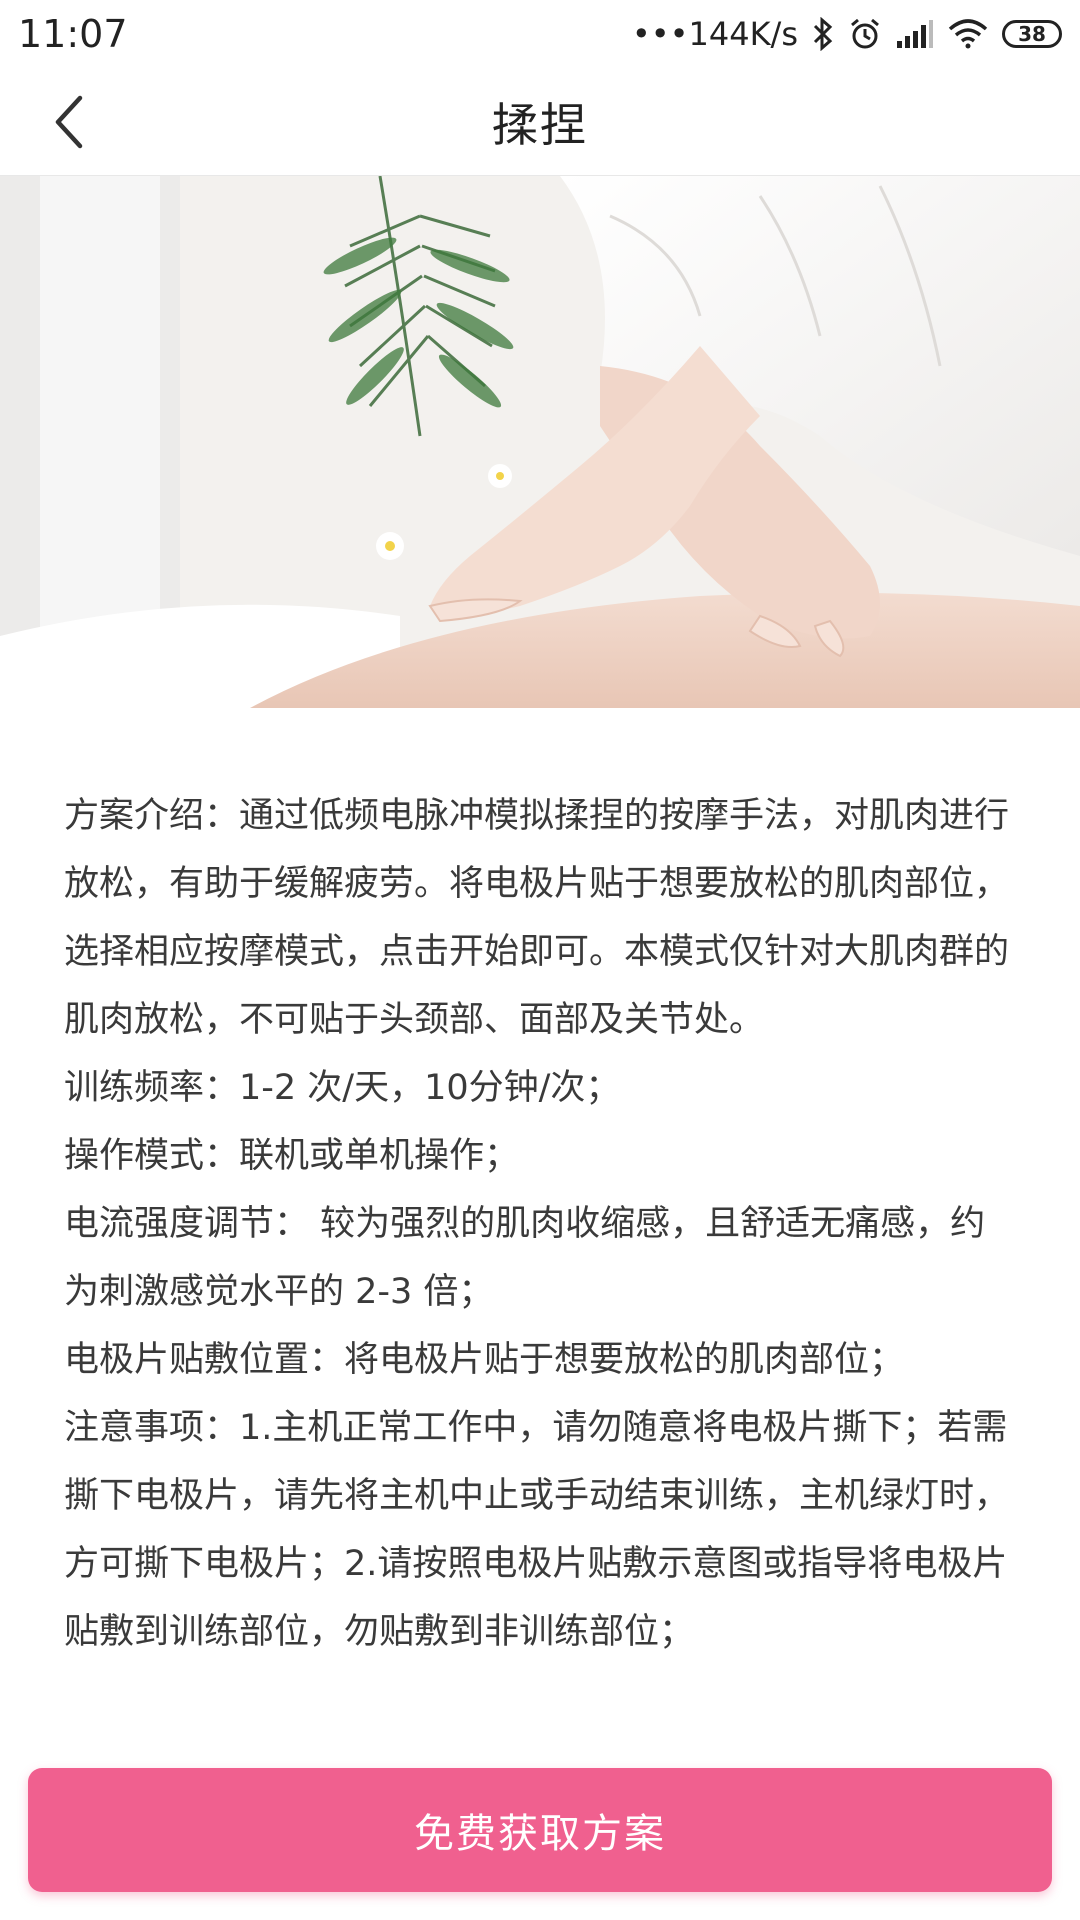 The image size is (1080, 1920). I want to click on paragraph-placement: 电极片贴敷位置：将电极片贴于想要放松的肌肉部位；, so click(484, 1360).